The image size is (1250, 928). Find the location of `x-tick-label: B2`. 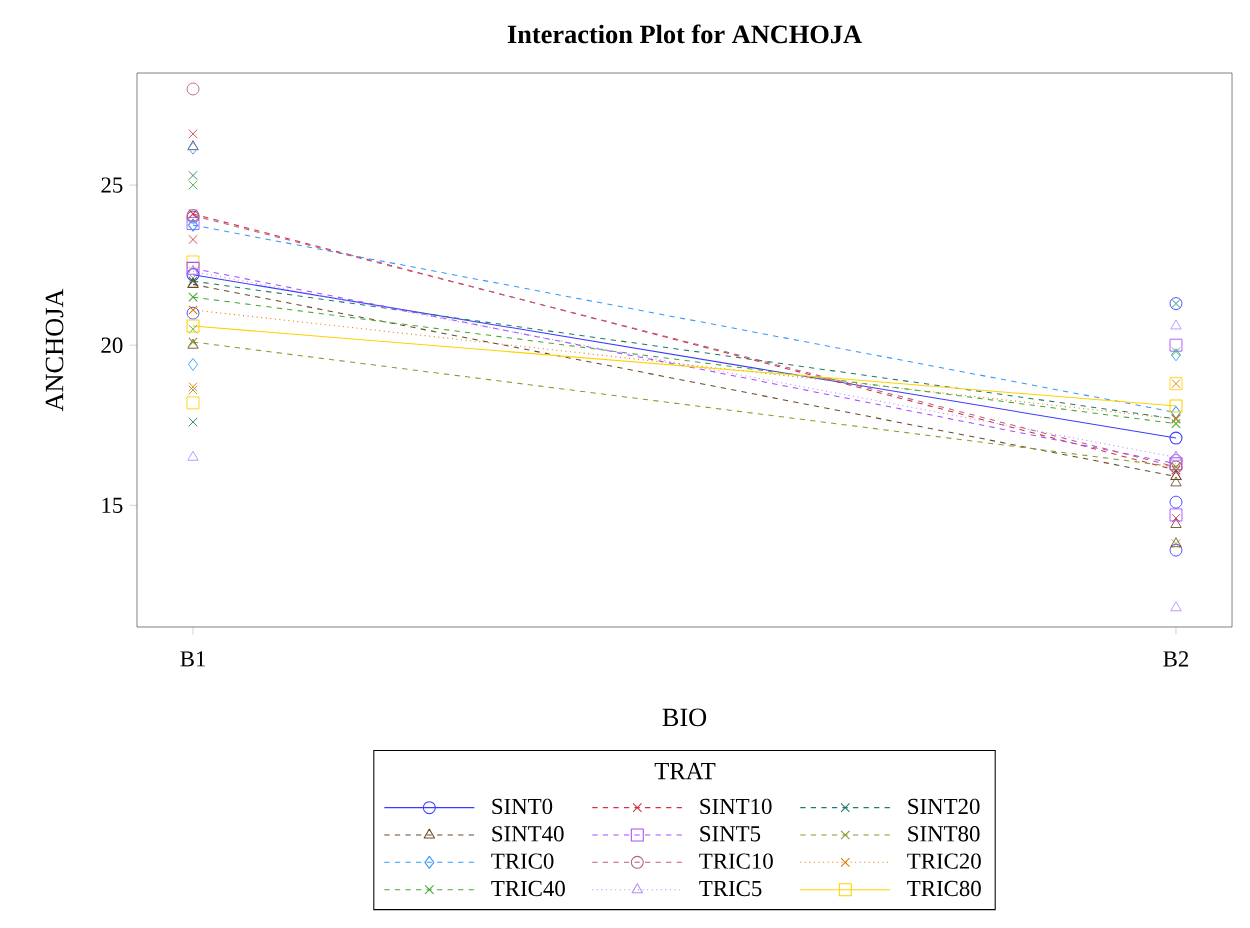

x-tick-label: B2 is located at coordinates (1176, 659).